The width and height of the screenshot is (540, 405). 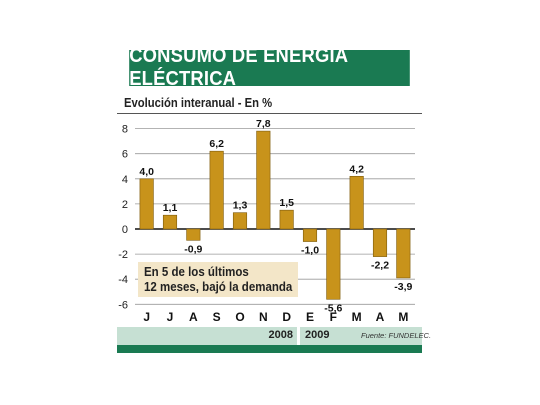 I want to click on year-band-2009: 2009, so click(x=361, y=336).